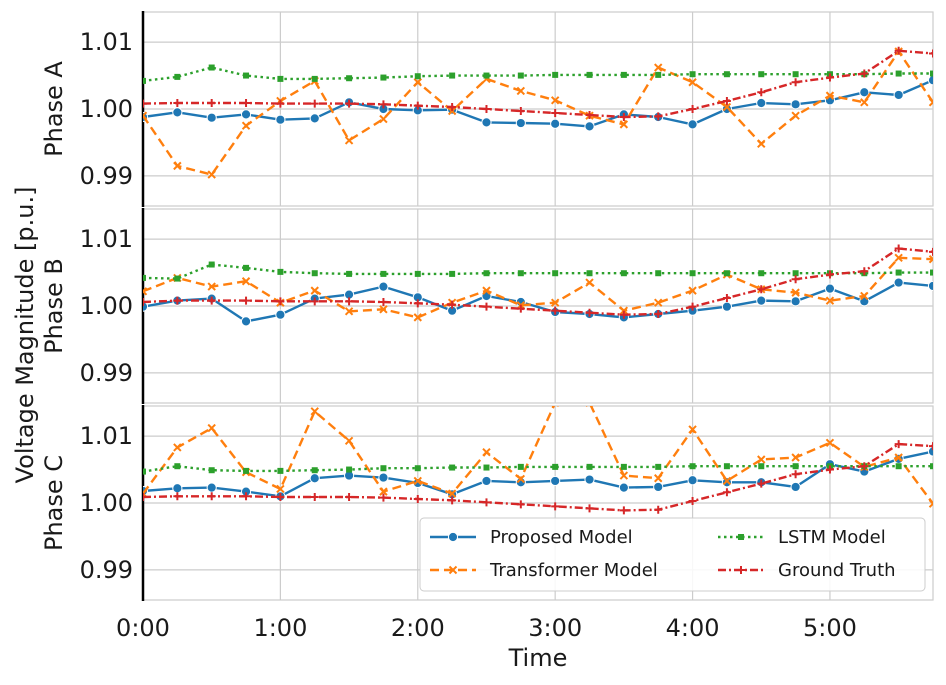  Describe the element at coordinates (830, 628) in the screenshot. I see `x-tick-label: 5:00` at that location.